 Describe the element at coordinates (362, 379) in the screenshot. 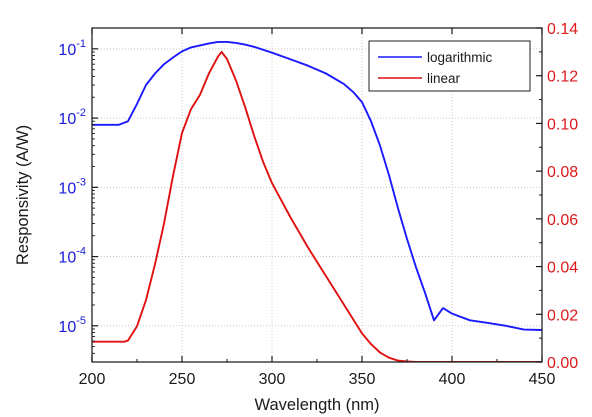

I see `x-tick-label: 350` at that location.